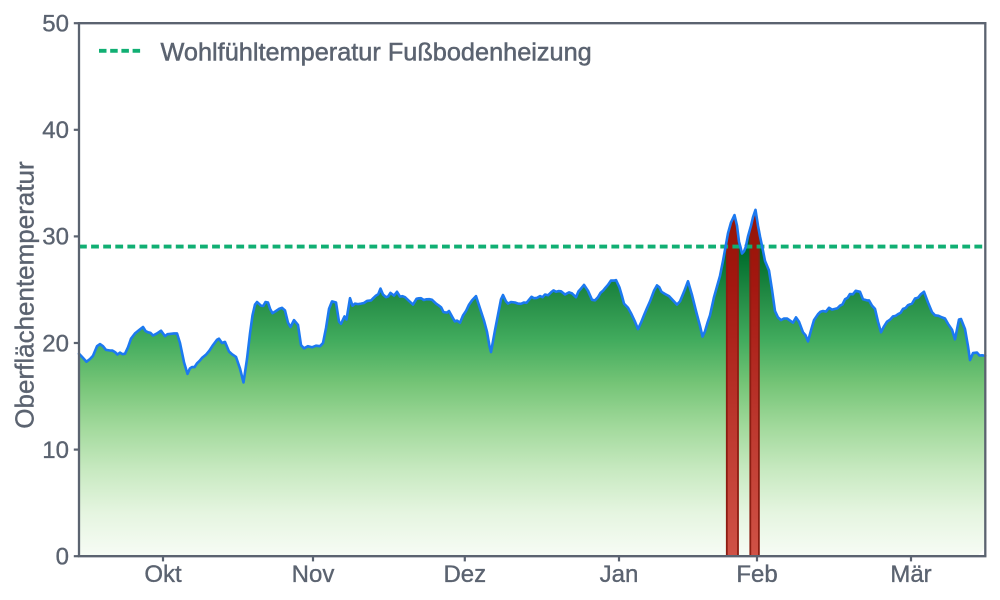  What do you see at coordinates (55, 343) in the screenshot?
I see `svg-text: 20` at bounding box center [55, 343].